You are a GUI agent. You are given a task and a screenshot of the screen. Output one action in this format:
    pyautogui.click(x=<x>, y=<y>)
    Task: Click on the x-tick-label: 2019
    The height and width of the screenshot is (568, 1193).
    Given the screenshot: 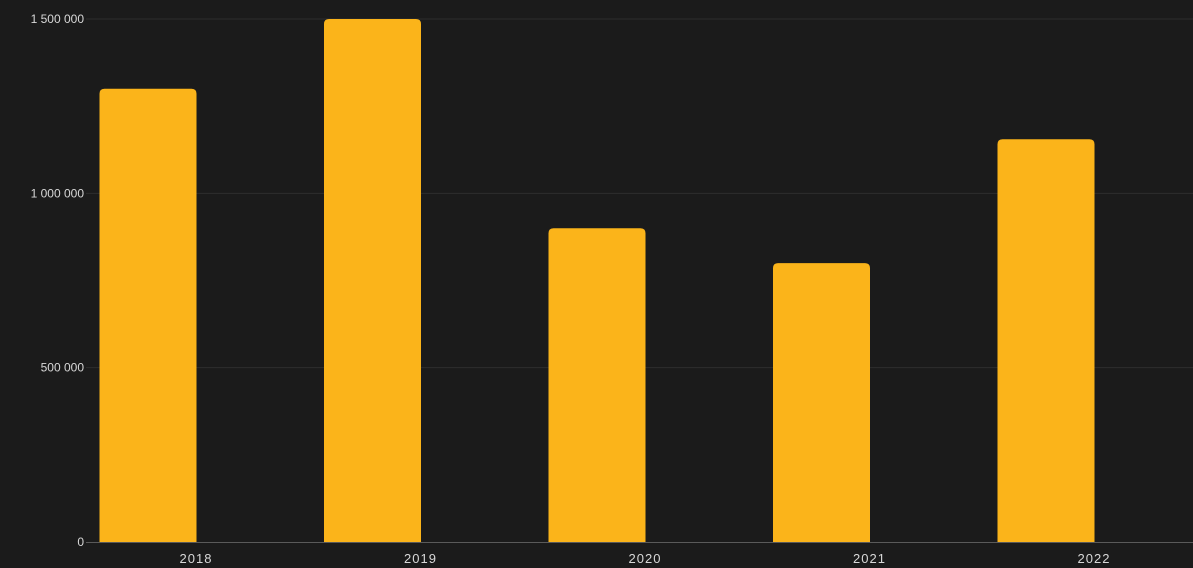 What is the action you would take?
    pyautogui.click(x=420, y=558)
    